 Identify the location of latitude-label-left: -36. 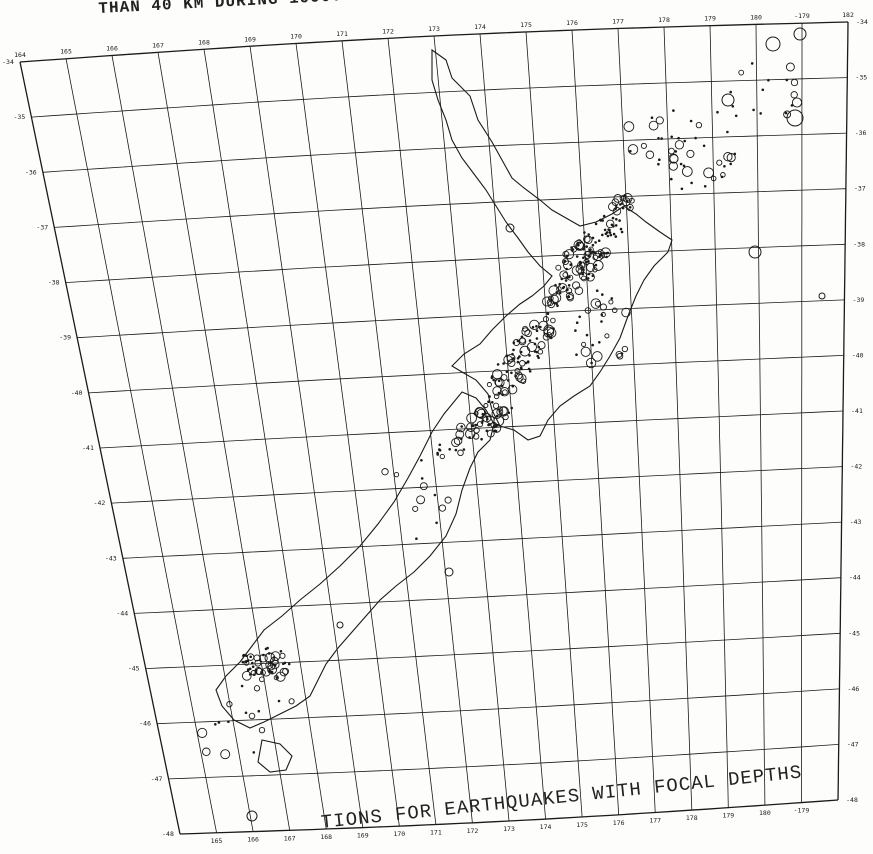
(31, 172).